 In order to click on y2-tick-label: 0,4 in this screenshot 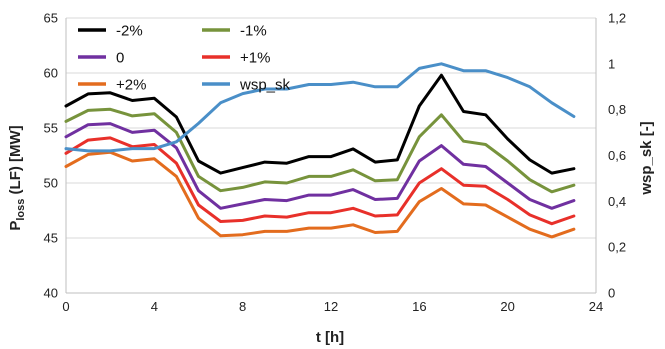, I will do `click(617, 201)`.